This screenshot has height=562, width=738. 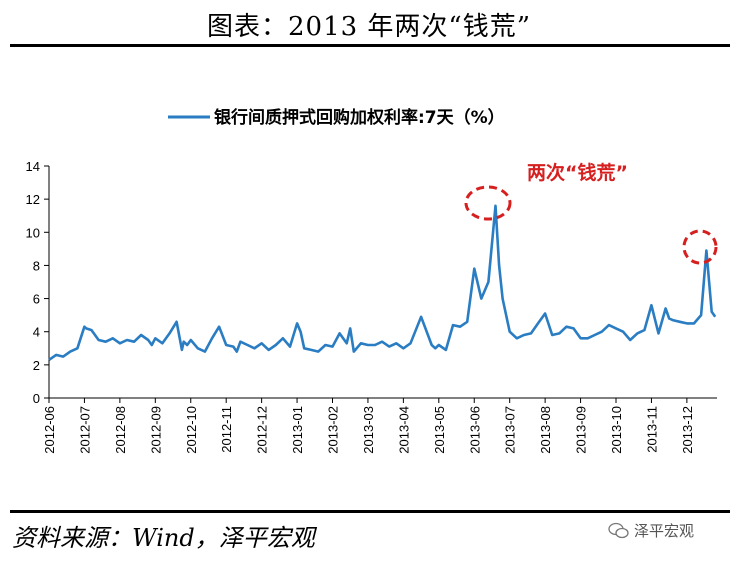 I want to click on y-tick-label: 4, so click(x=36, y=332).